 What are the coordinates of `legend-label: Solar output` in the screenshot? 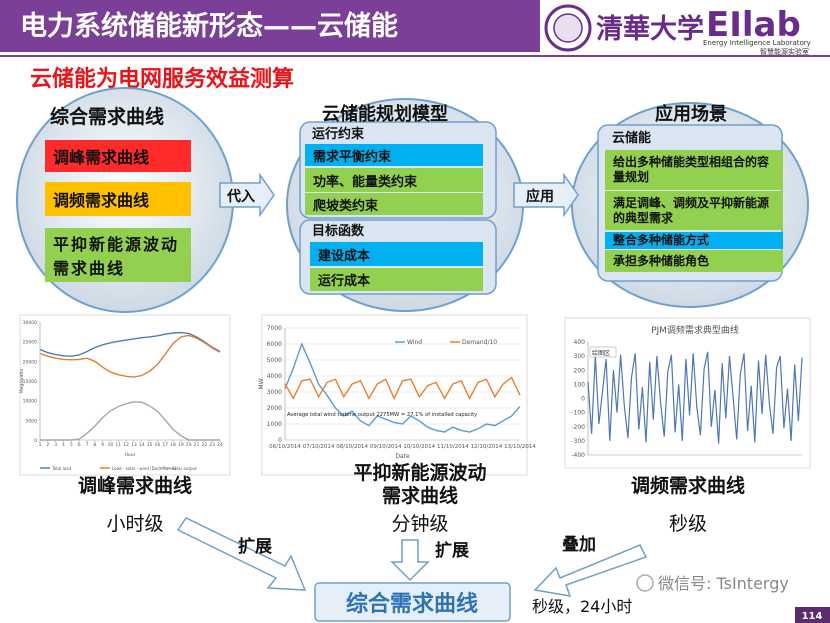 It's located at (184, 468).